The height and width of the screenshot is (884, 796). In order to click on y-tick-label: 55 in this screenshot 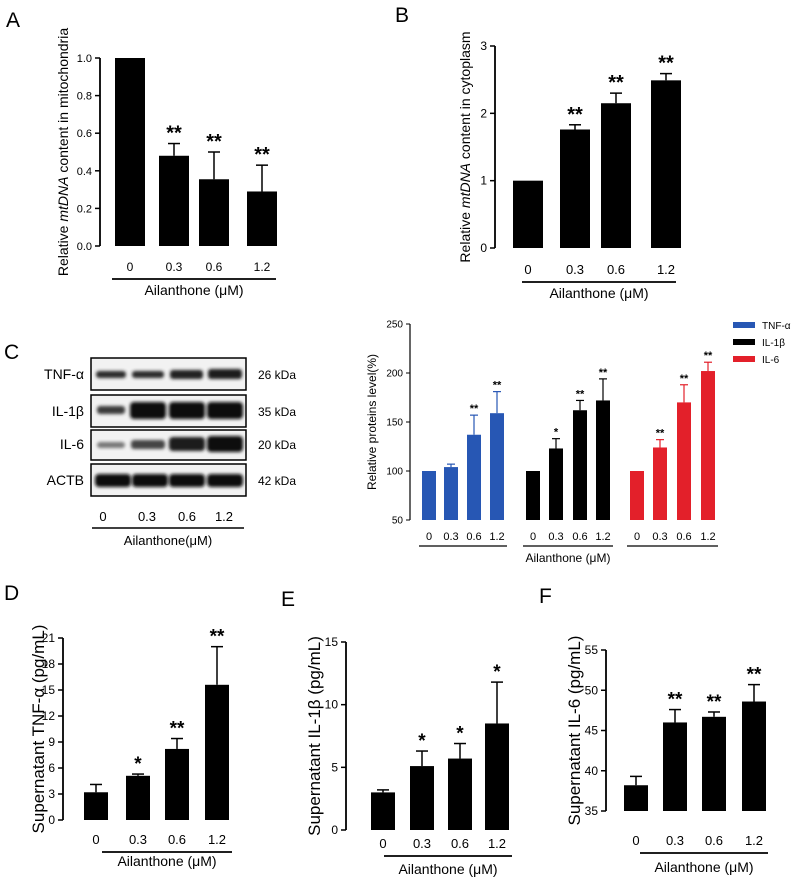, I will do `click(592, 650)`.